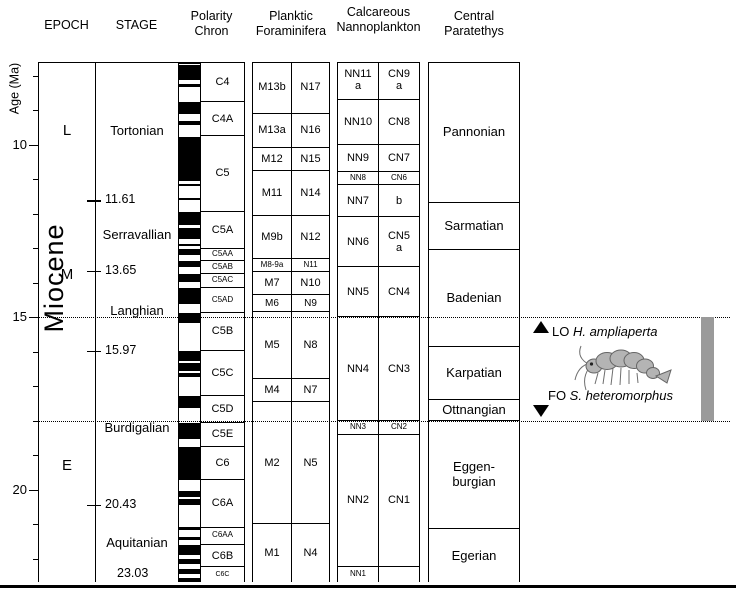  What do you see at coordinates (358, 292) in the screenshot?
I see `zone-nn5: NN5` at bounding box center [358, 292].